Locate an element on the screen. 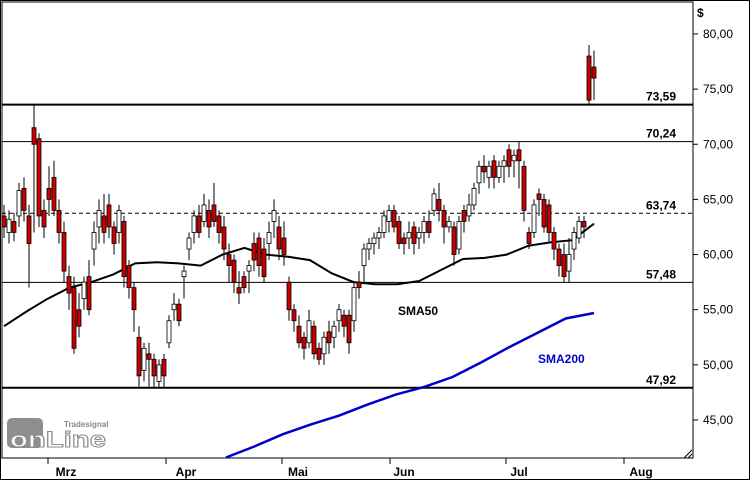 The height and width of the screenshot is (480, 750). y-tick-label: 70,00 is located at coordinates (718, 144).